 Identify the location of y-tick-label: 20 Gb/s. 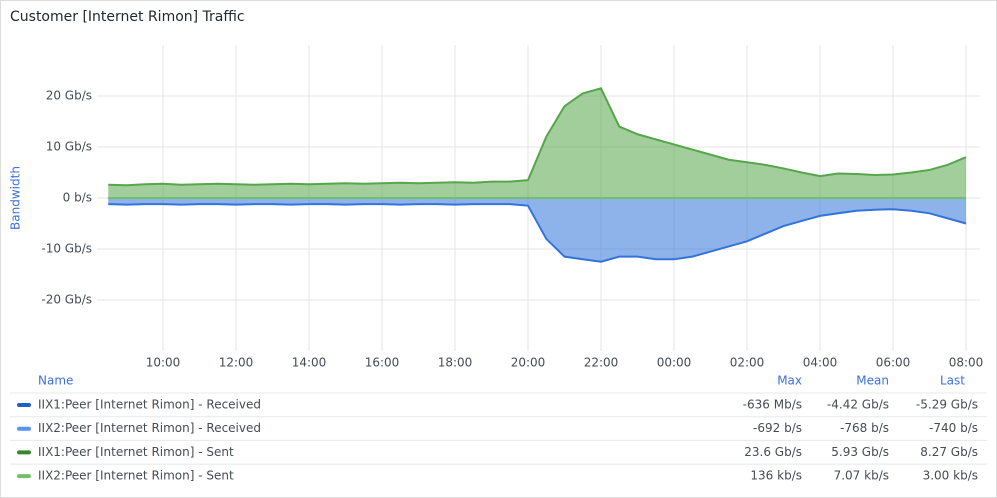
(69, 96).